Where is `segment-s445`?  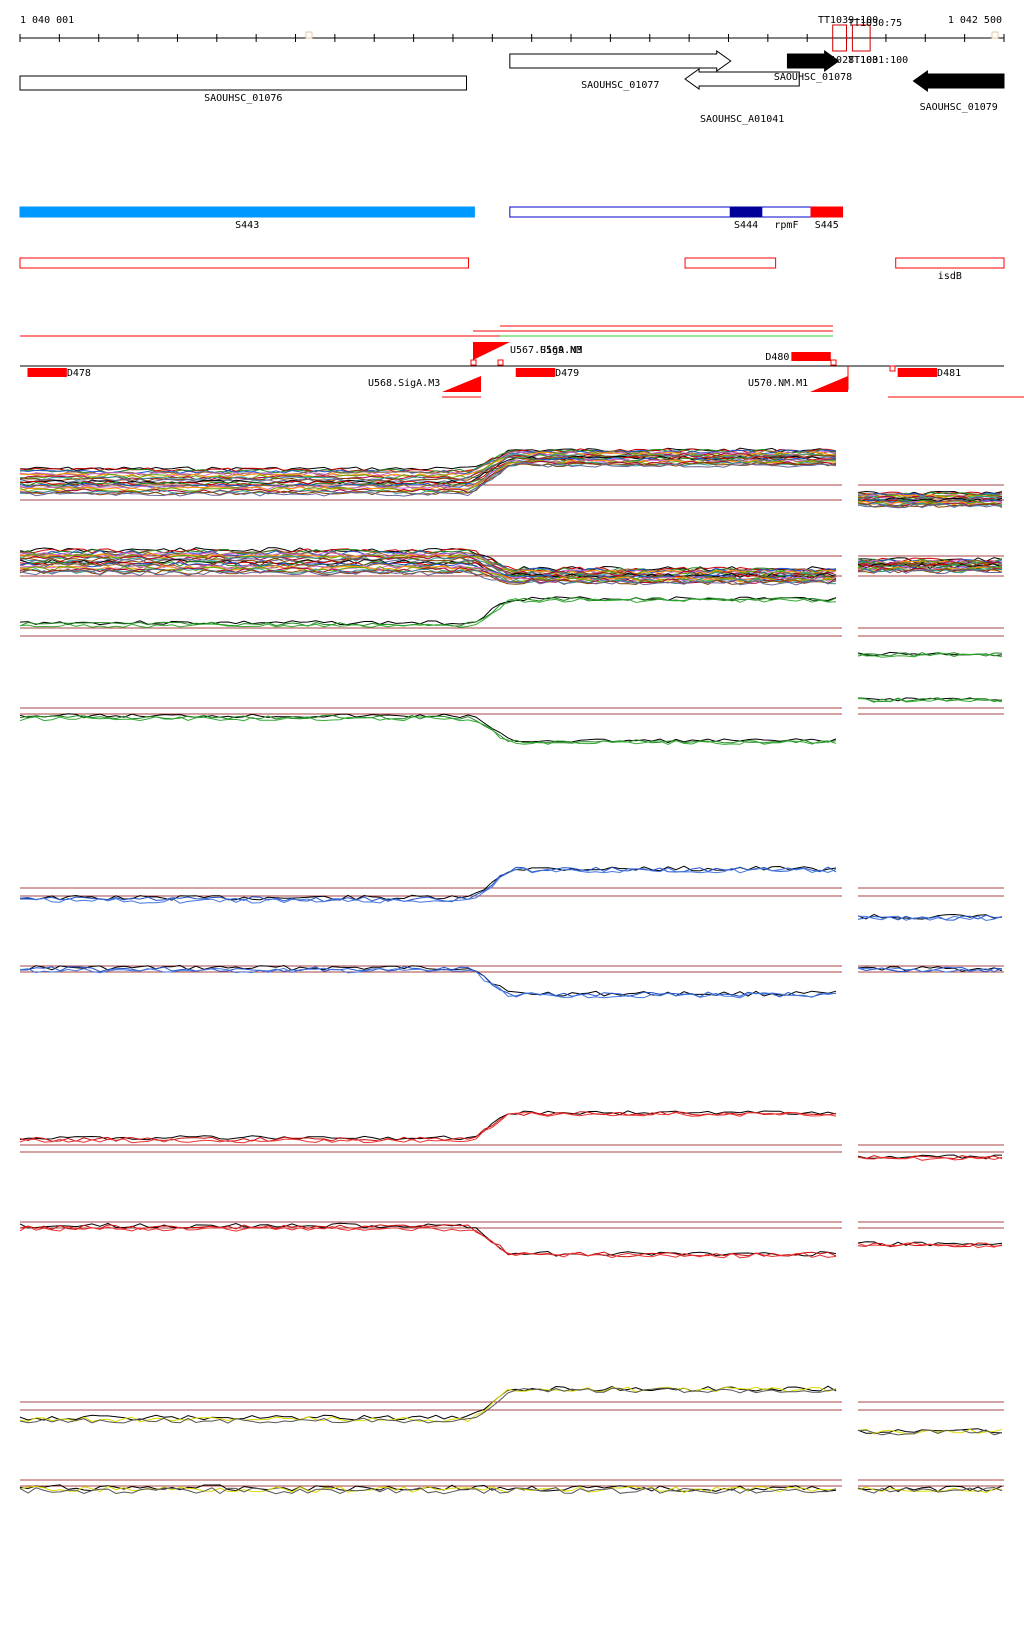
segment-s445 is located at coordinates (827, 212).